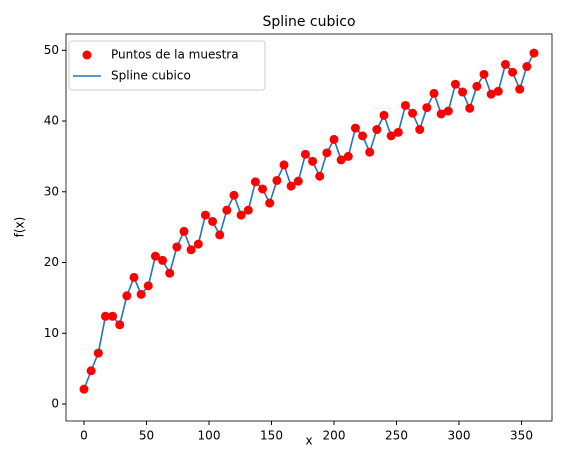 This screenshot has width=583, height=460. What do you see at coordinates (51, 262) in the screenshot?
I see `y-tick-label: 20` at bounding box center [51, 262].